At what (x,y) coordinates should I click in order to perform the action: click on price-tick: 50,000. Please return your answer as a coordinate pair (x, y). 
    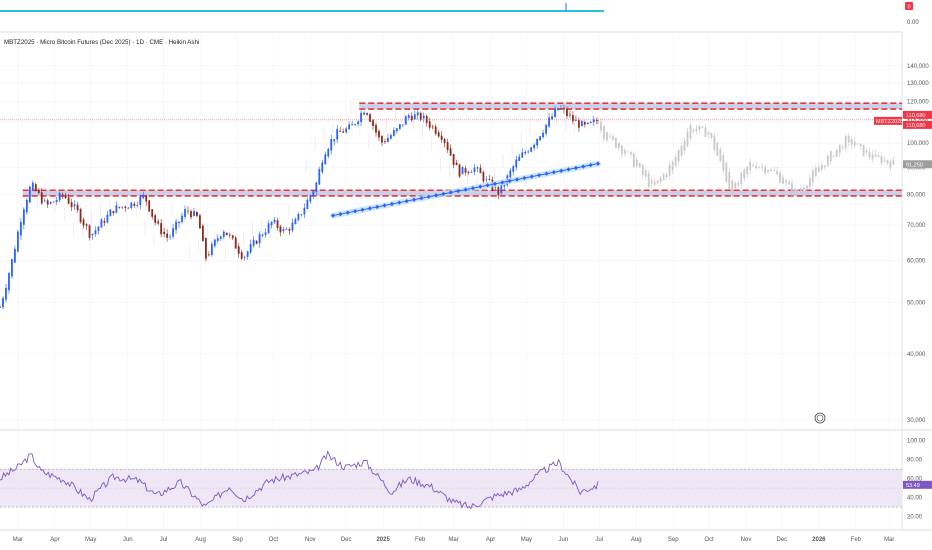
    Looking at the image, I should click on (916, 304).